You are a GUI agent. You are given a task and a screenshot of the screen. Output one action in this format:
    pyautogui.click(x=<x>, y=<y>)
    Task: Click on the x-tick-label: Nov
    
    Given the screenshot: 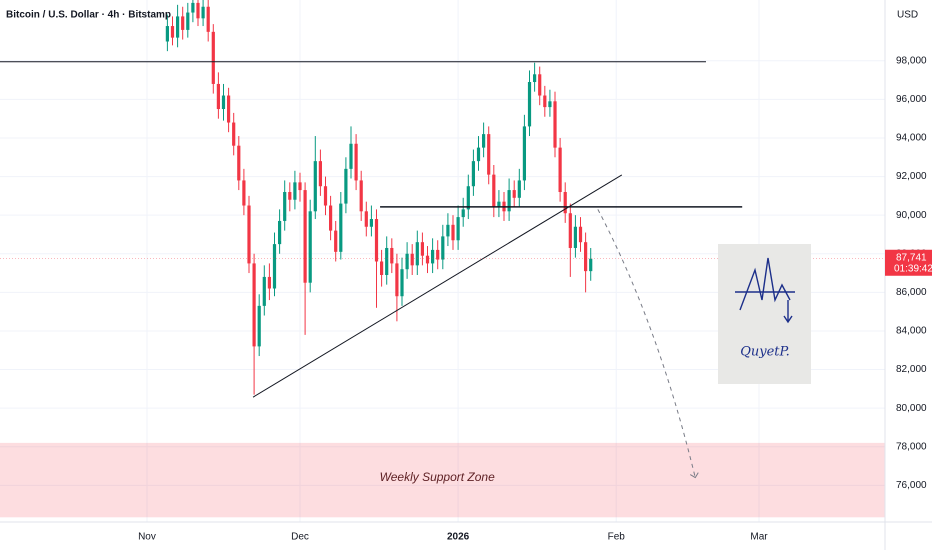 What is the action you would take?
    pyautogui.click(x=147, y=537)
    